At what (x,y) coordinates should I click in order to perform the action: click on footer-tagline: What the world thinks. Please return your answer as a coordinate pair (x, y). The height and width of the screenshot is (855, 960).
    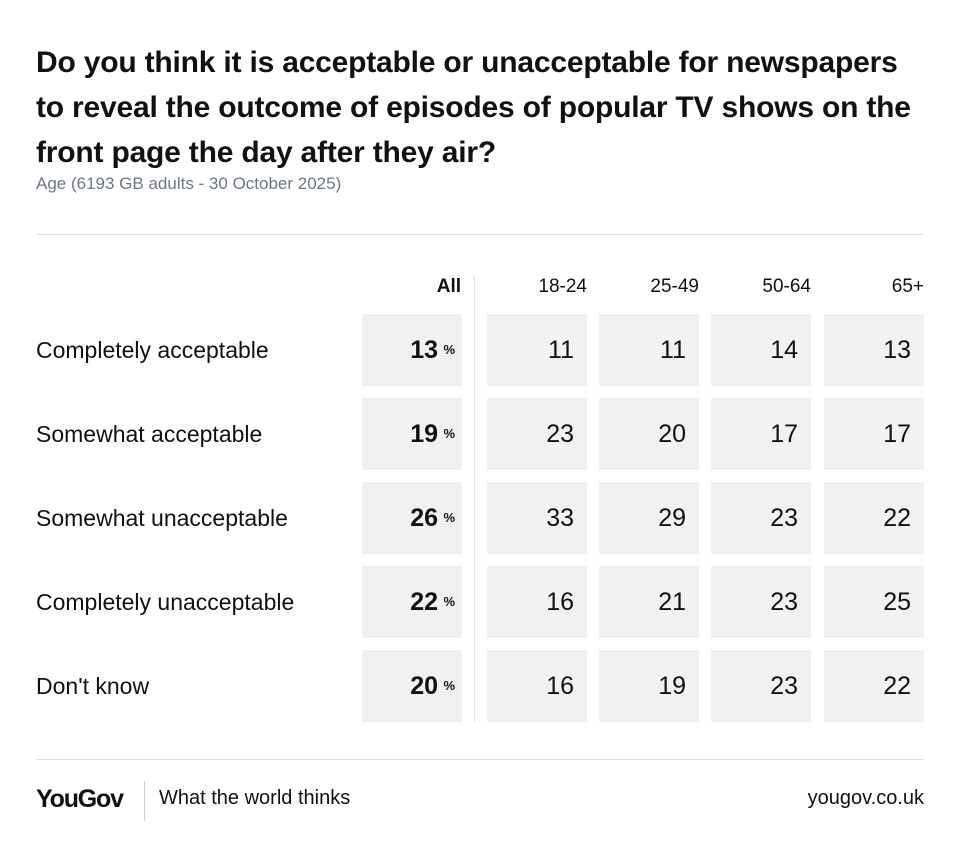
    Looking at the image, I should click on (255, 798).